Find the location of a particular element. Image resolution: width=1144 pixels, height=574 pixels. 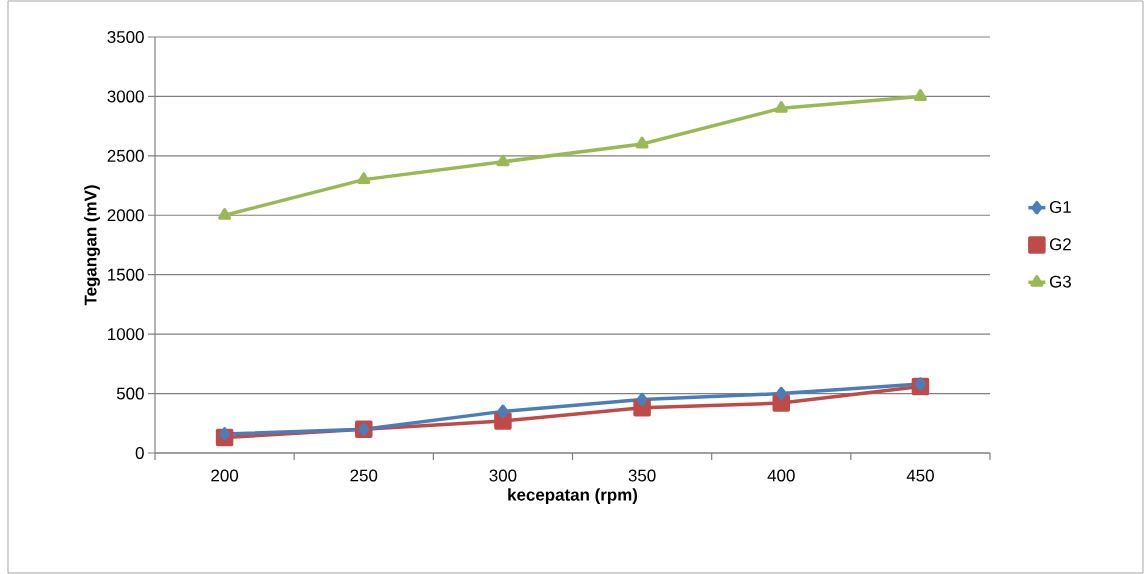

legend-label: G2 is located at coordinates (1060, 244).